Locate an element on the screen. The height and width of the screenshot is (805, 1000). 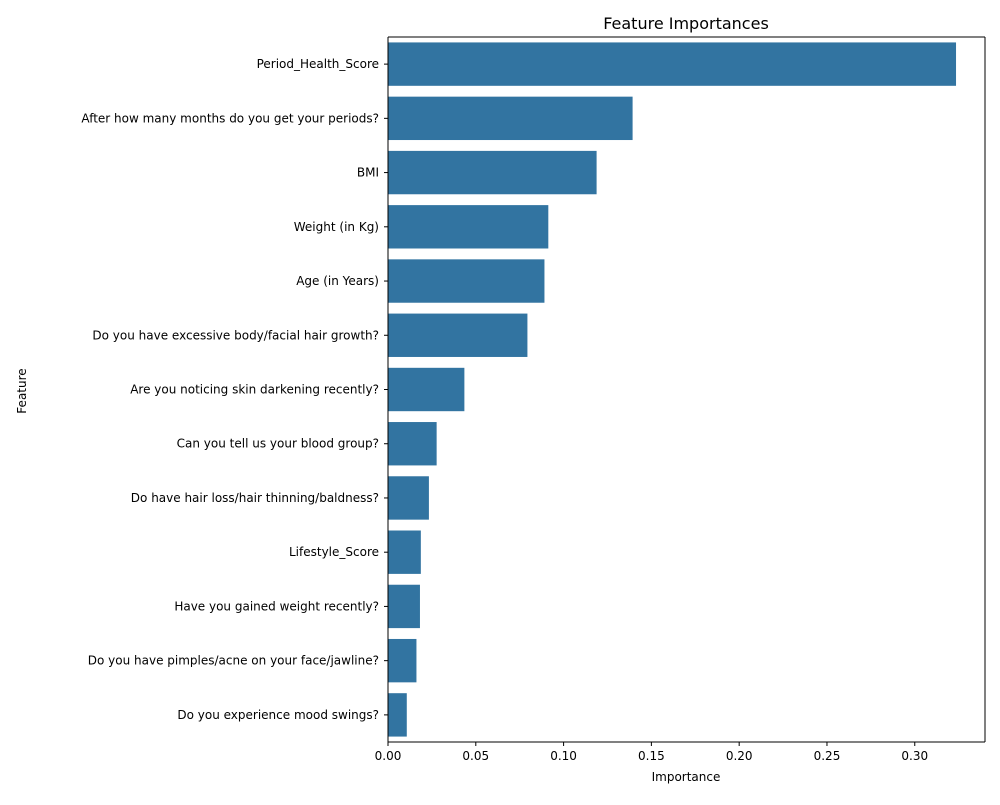
x-ticks-layer: 0.00 0.05 0.10 0.15 0.20 0.25 0.30 is located at coordinates (651, 752).